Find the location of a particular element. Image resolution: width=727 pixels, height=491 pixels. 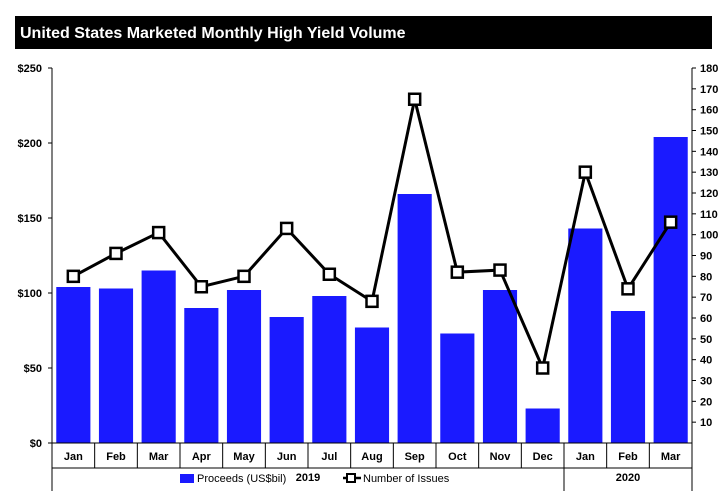

category-label-2: Mar is located at coordinates (159, 457).